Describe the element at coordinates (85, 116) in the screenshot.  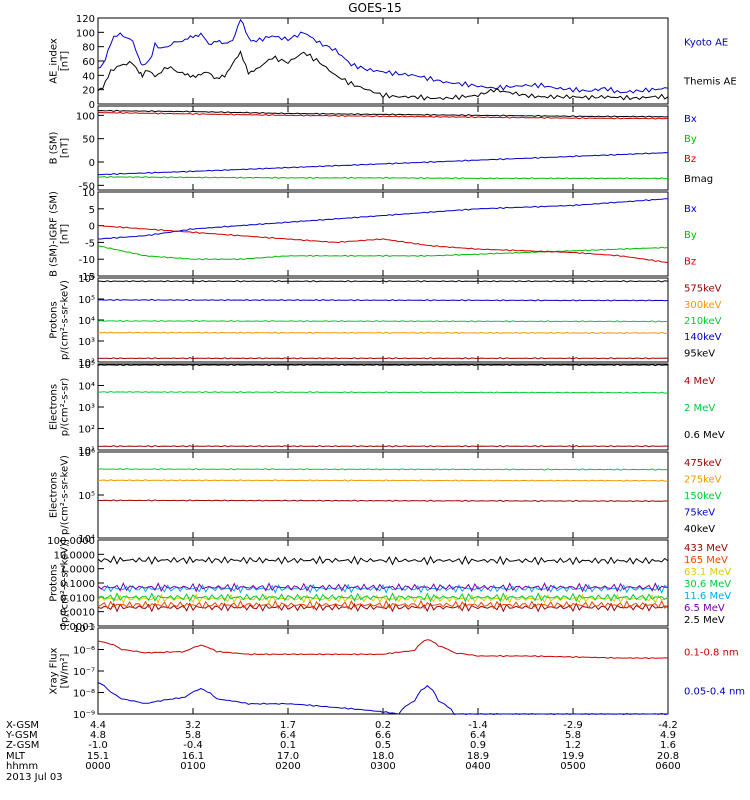
I see `y-tick-label: 100` at that location.